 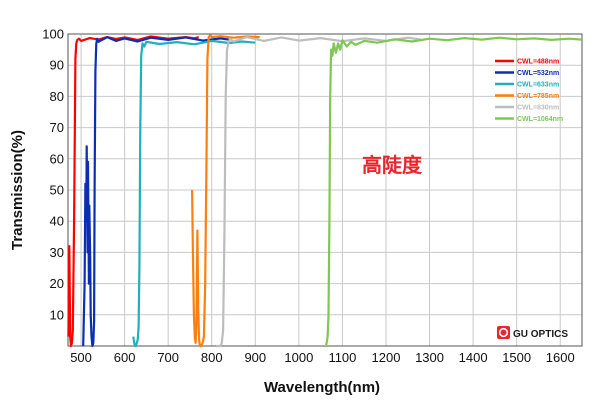 I want to click on y-tick-labels: 10 20 30 40 50 60 70 80 90 100, so click(x=53, y=175).